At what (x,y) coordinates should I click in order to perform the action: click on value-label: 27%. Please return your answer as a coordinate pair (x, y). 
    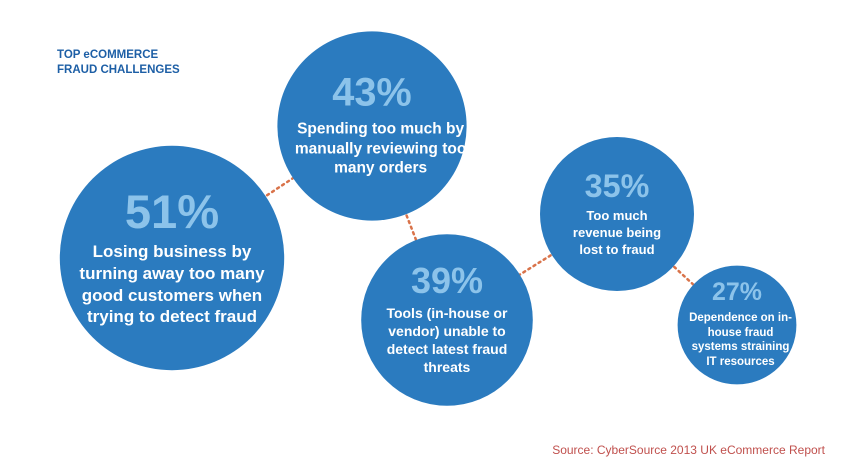
    Looking at the image, I should click on (737, 292).